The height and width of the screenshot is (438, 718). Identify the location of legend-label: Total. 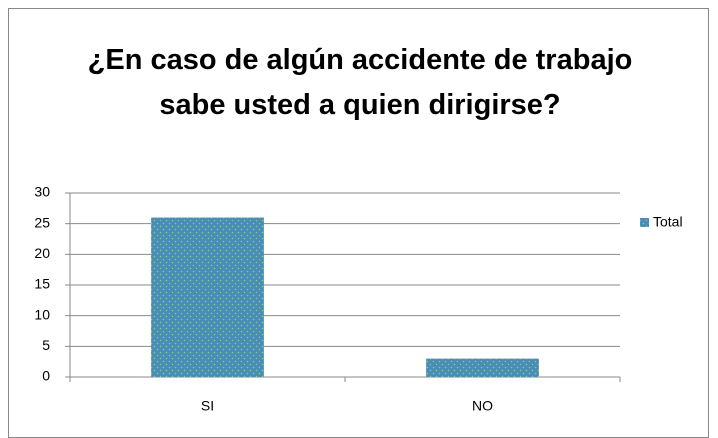
(668, 222).